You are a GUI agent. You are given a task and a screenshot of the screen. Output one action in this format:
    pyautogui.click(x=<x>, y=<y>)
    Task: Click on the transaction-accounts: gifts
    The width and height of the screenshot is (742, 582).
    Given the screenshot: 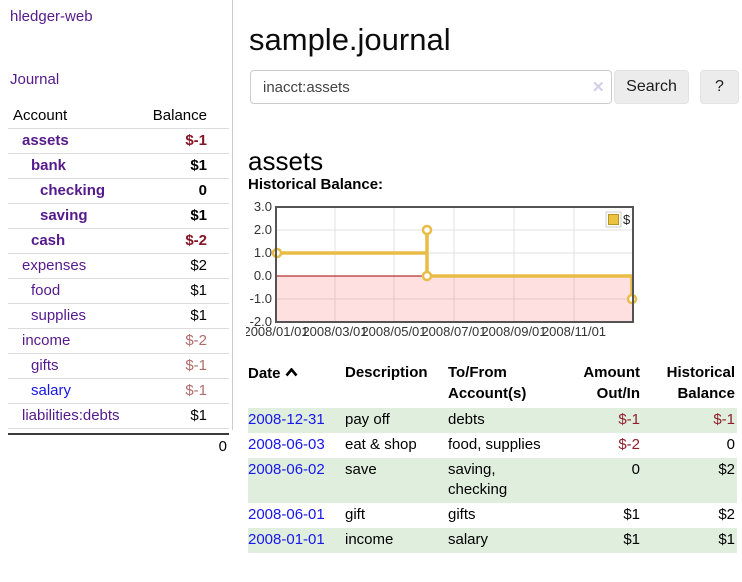 What is the action you would take?
    pyautogui.click(x=462, y=514)
    